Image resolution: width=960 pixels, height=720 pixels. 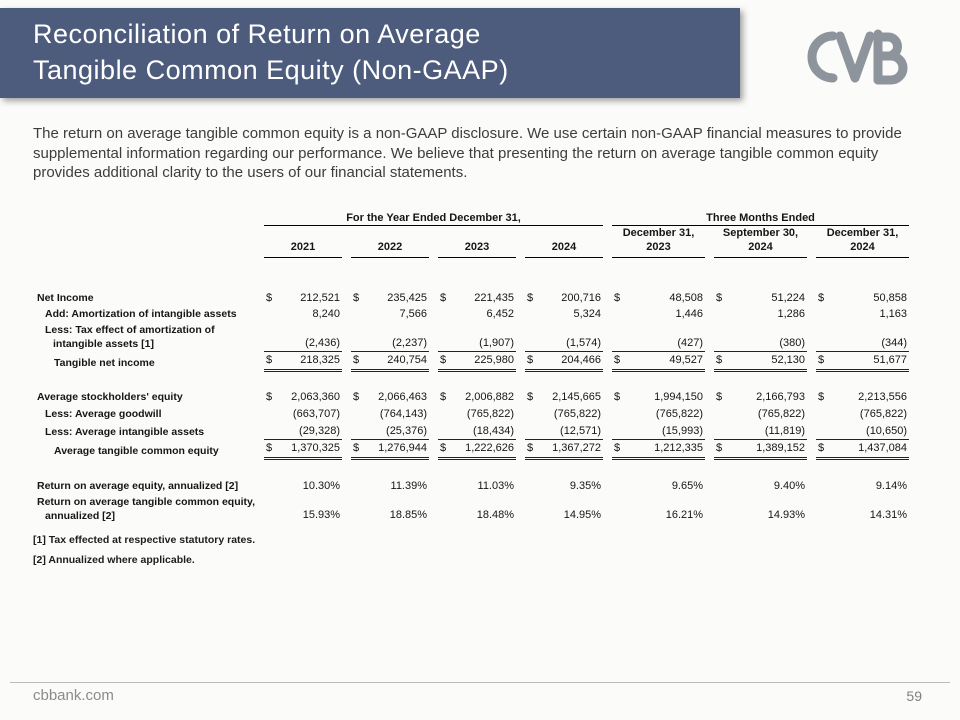 What do you see at coordinates (786, 515) in the screenshot?
I see `cell-value: 14.93%` at bounding box center [786, 515].